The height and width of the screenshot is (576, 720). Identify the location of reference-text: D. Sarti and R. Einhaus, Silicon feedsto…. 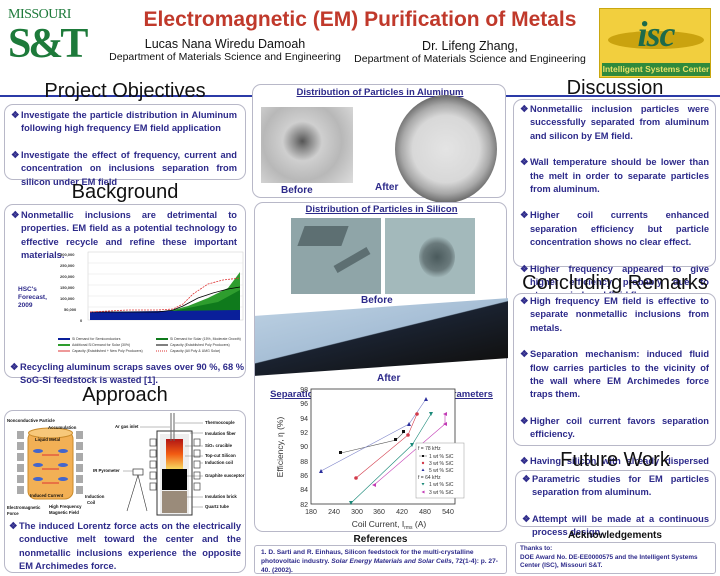
(367, 557).